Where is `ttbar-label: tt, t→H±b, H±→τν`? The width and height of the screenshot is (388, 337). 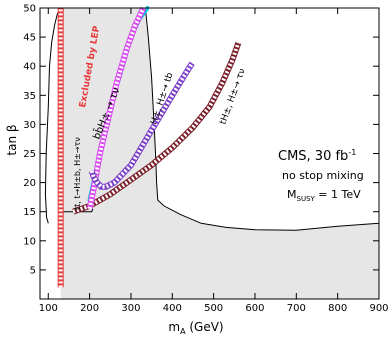 ttbar-label: tt, t→H±b, H±→τν is located at coordinates (77, 173).